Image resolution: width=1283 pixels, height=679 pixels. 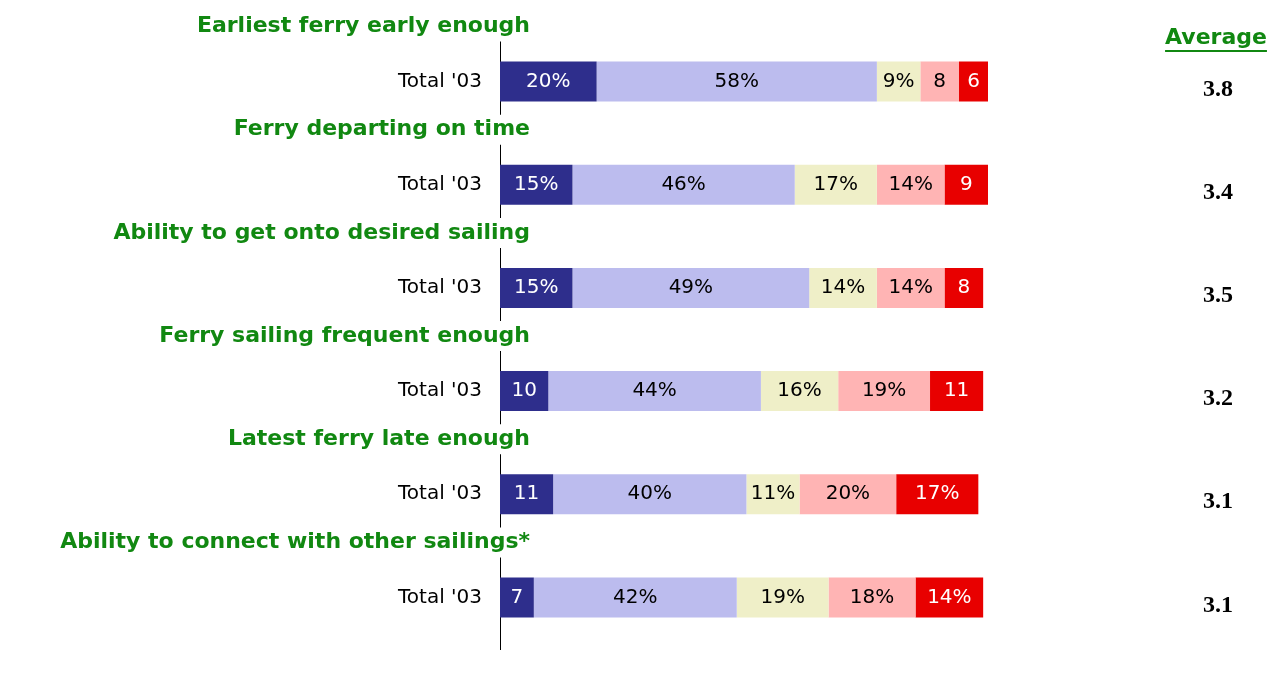 I want to click on data-label: 18%, so click(x=872, y=595).